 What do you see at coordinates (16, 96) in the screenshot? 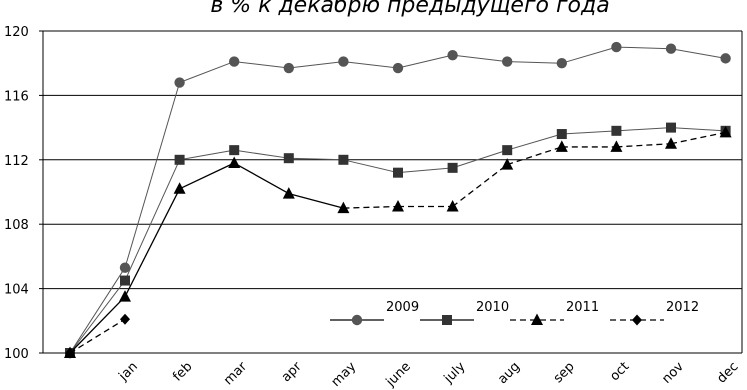
I see `y-tick-label: 116` at bounding box center [16, 96].